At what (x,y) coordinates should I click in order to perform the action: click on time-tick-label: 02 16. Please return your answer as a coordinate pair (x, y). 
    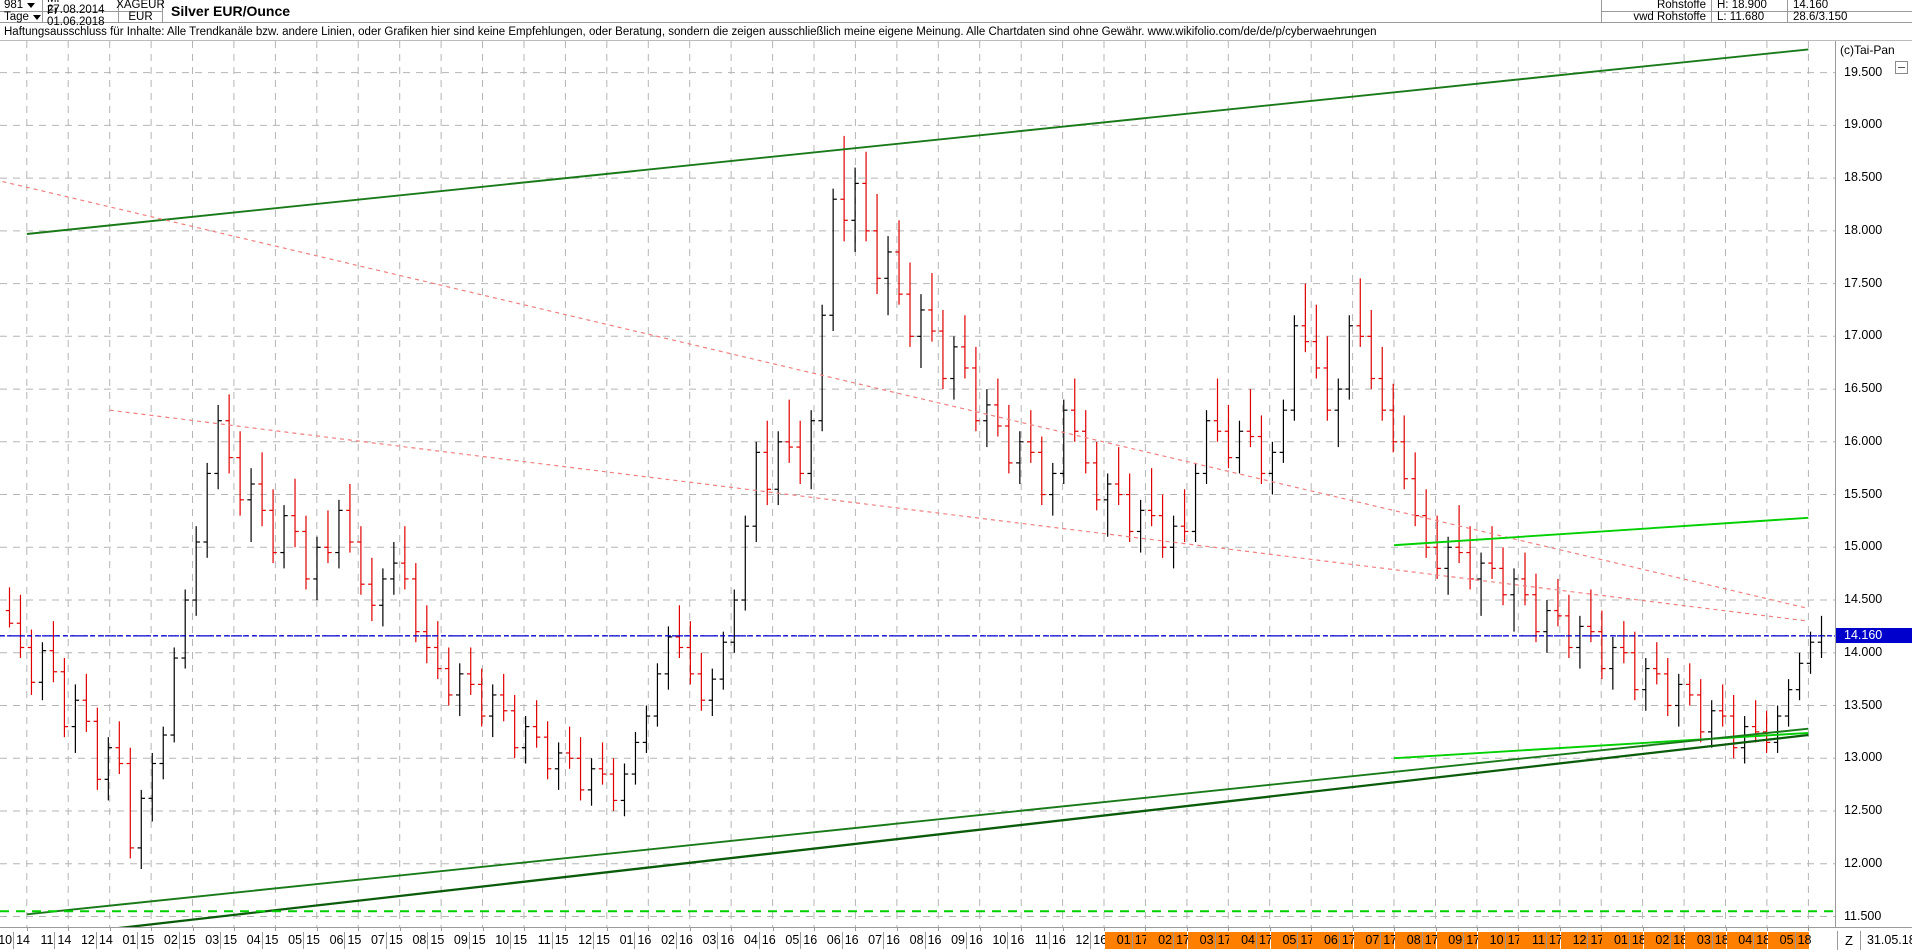
    Looking at the image, I should click on (677, 940).